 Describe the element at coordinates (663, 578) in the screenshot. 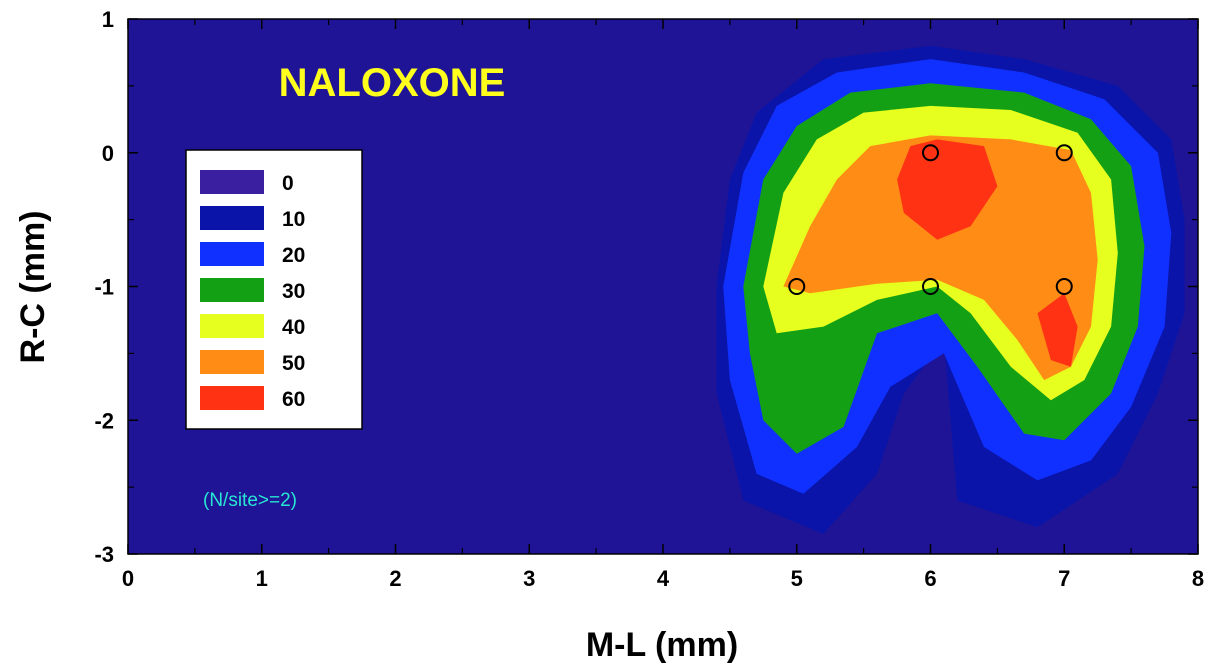

I see `x-tick-label: 4` at that location.